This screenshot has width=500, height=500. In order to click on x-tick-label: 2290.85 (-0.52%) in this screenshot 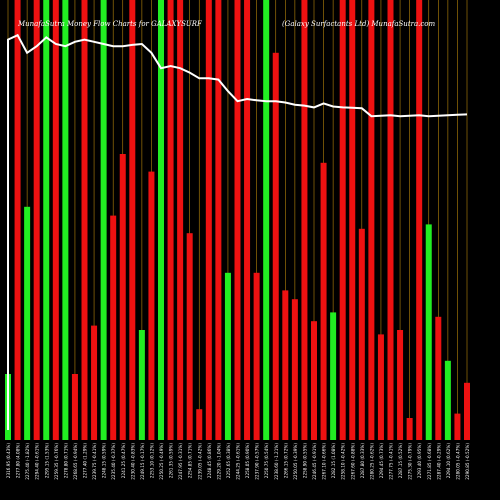, I will do `click(467, 461)`.